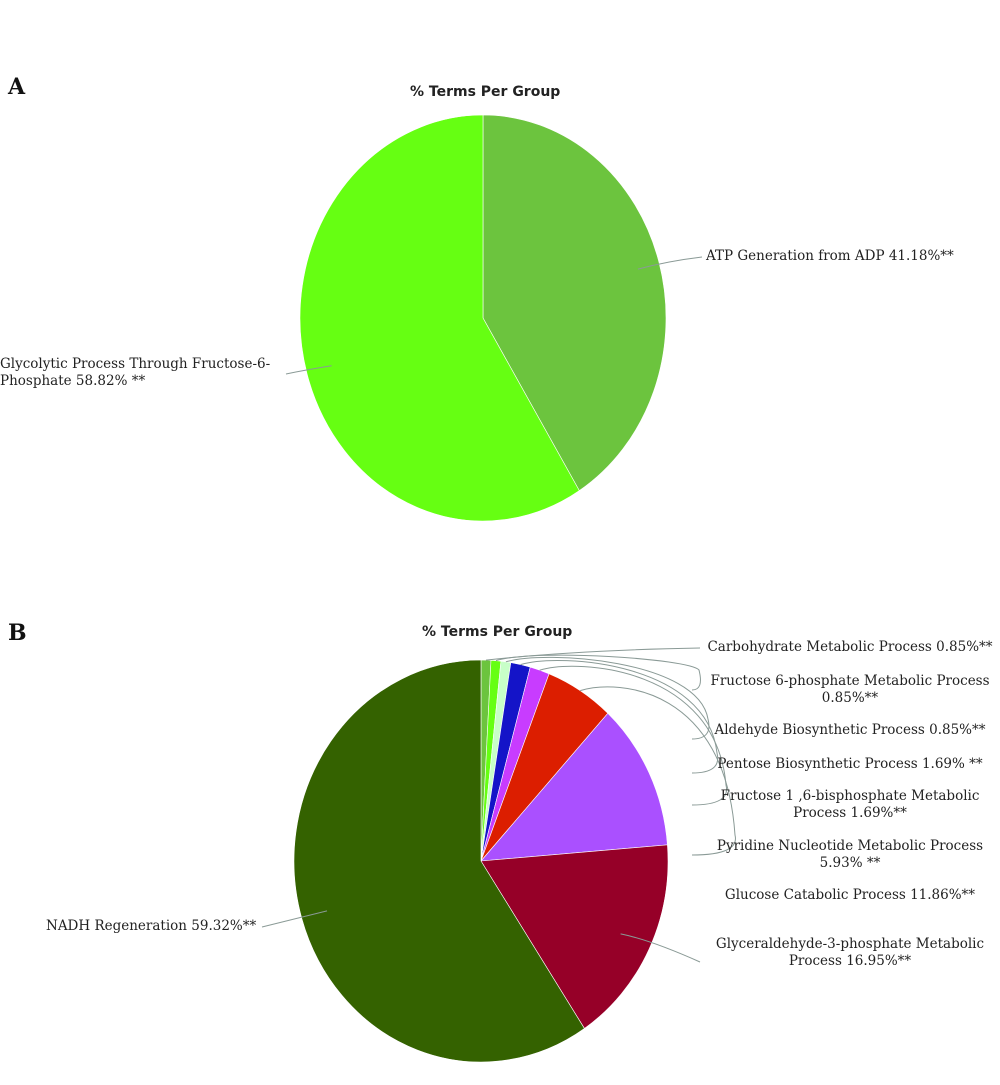  I want to click on pie-b-label-pentose: Pentose Biosynthetic Process 1.69% **, so click(850, 764).